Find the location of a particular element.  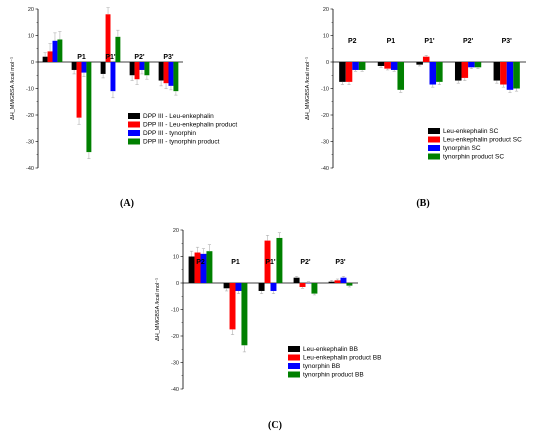

category-label: P2' is located at coordinates (468, 41).